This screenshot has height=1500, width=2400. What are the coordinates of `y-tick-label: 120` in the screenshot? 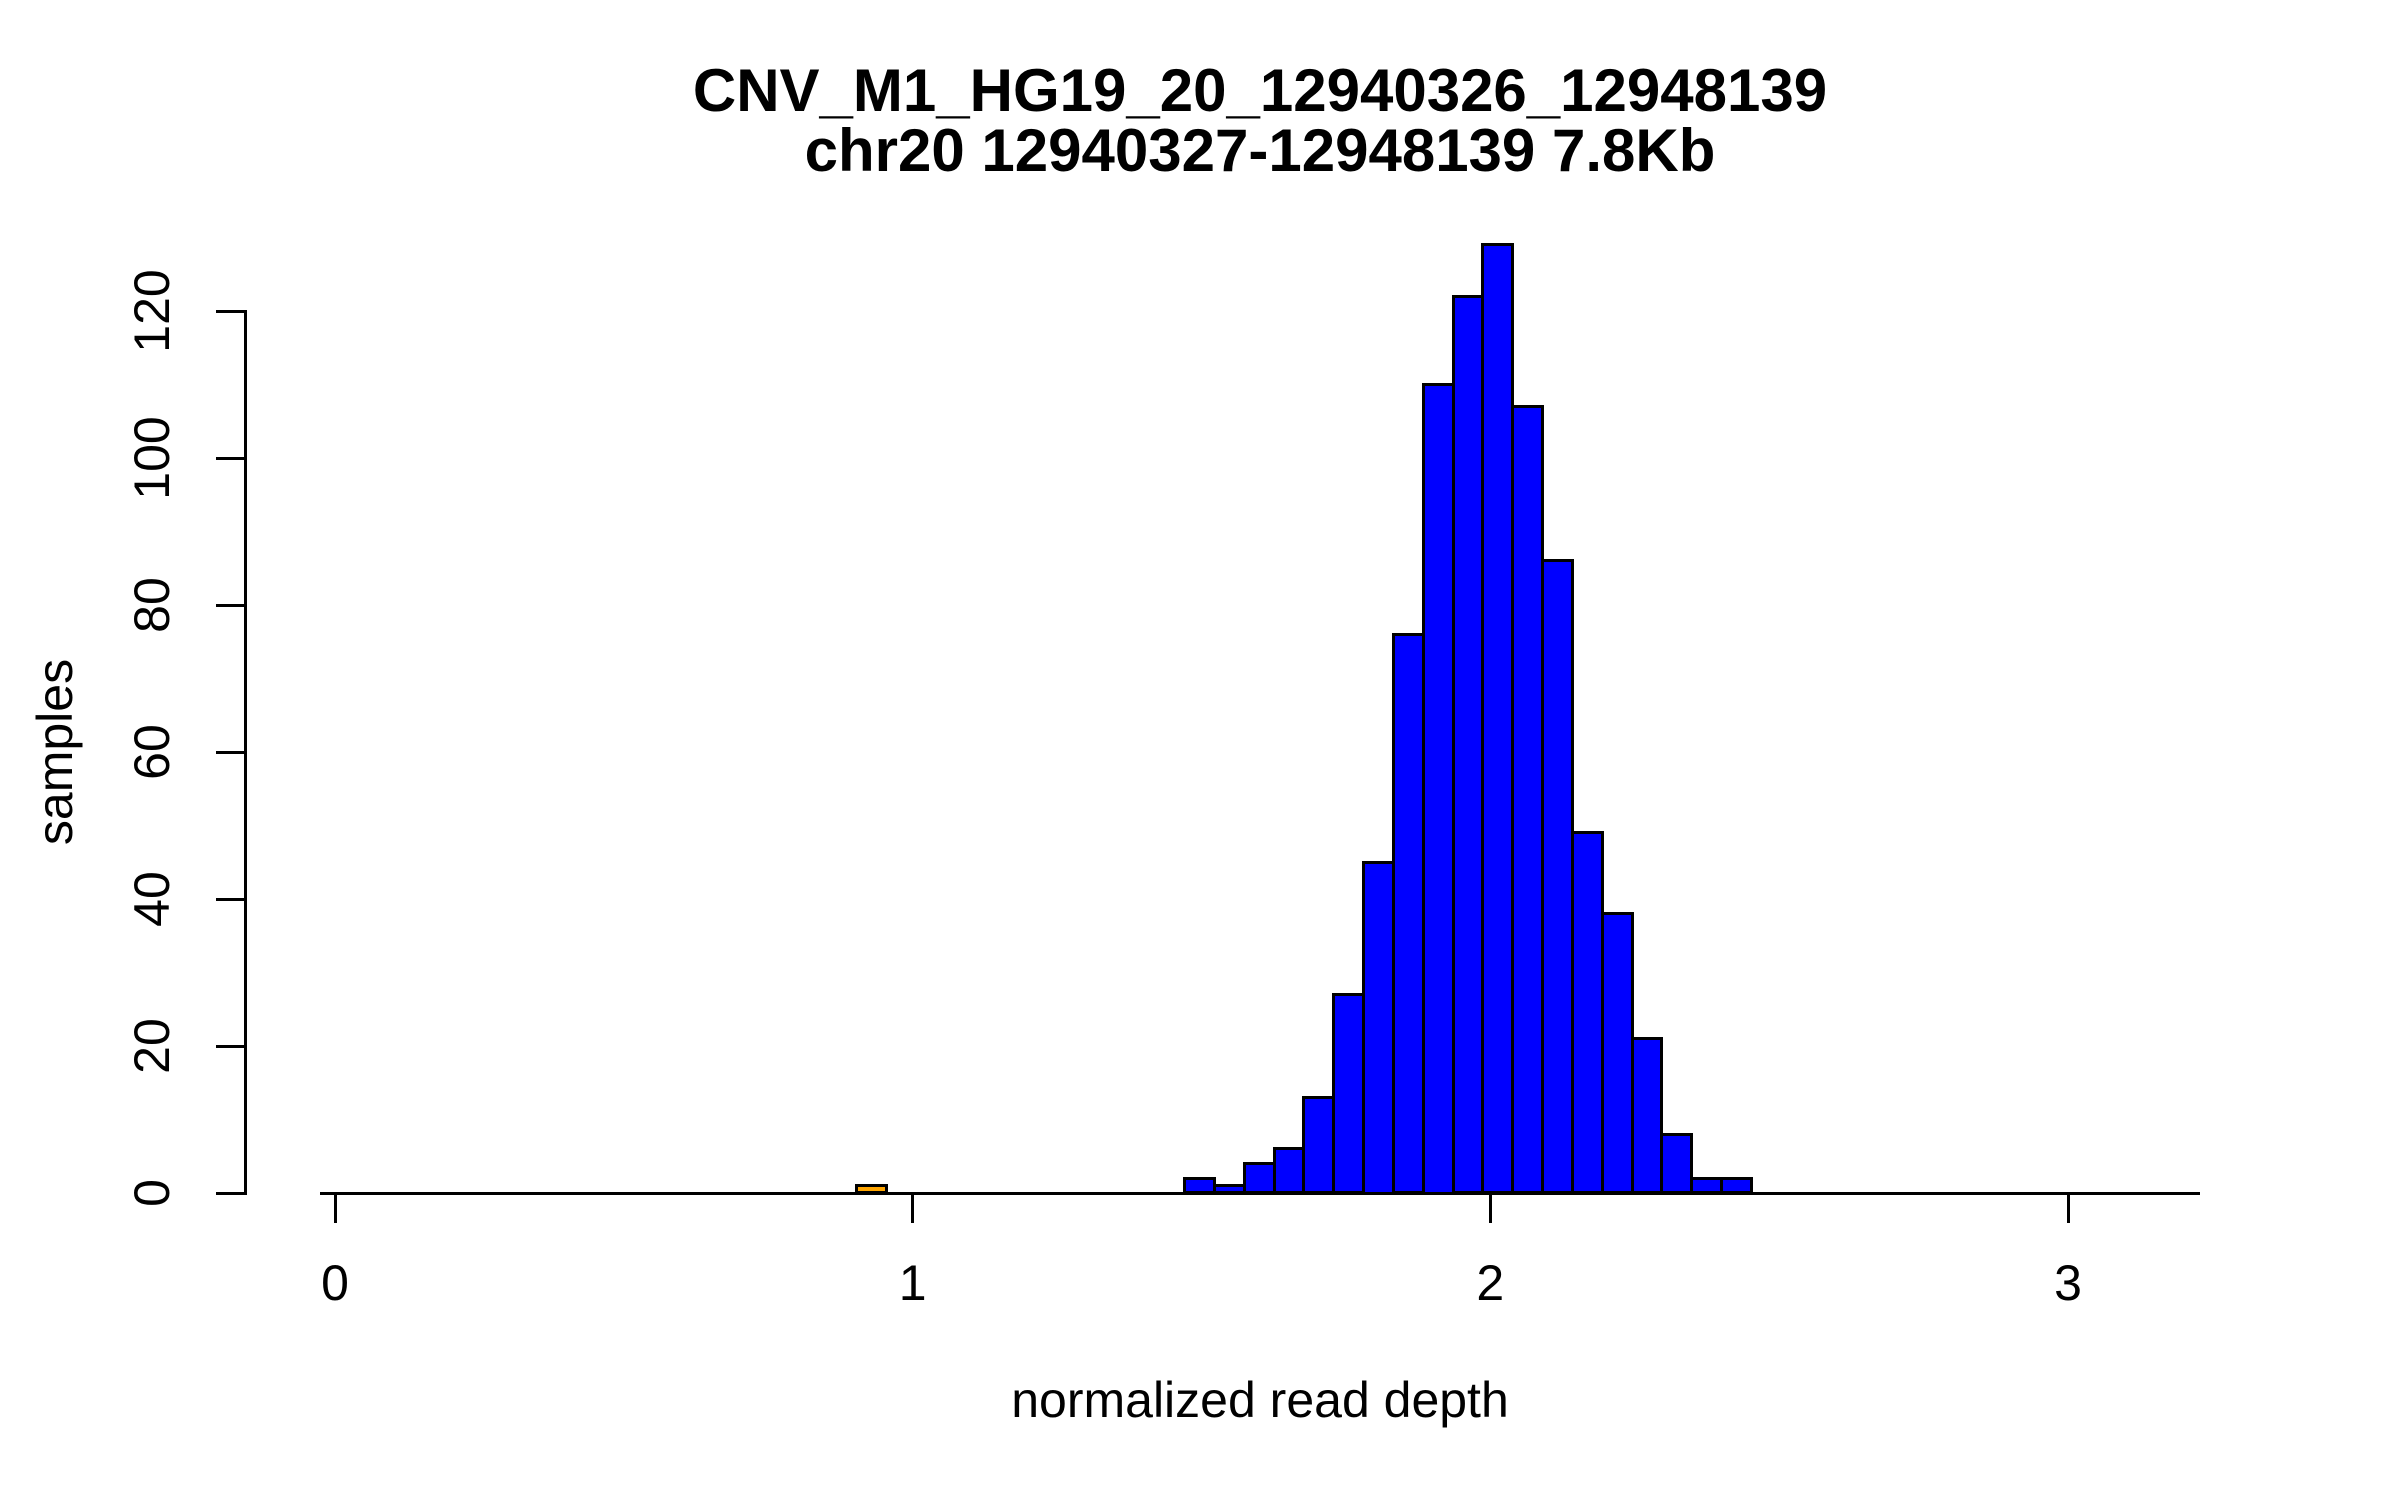 It's located at (152, 311).